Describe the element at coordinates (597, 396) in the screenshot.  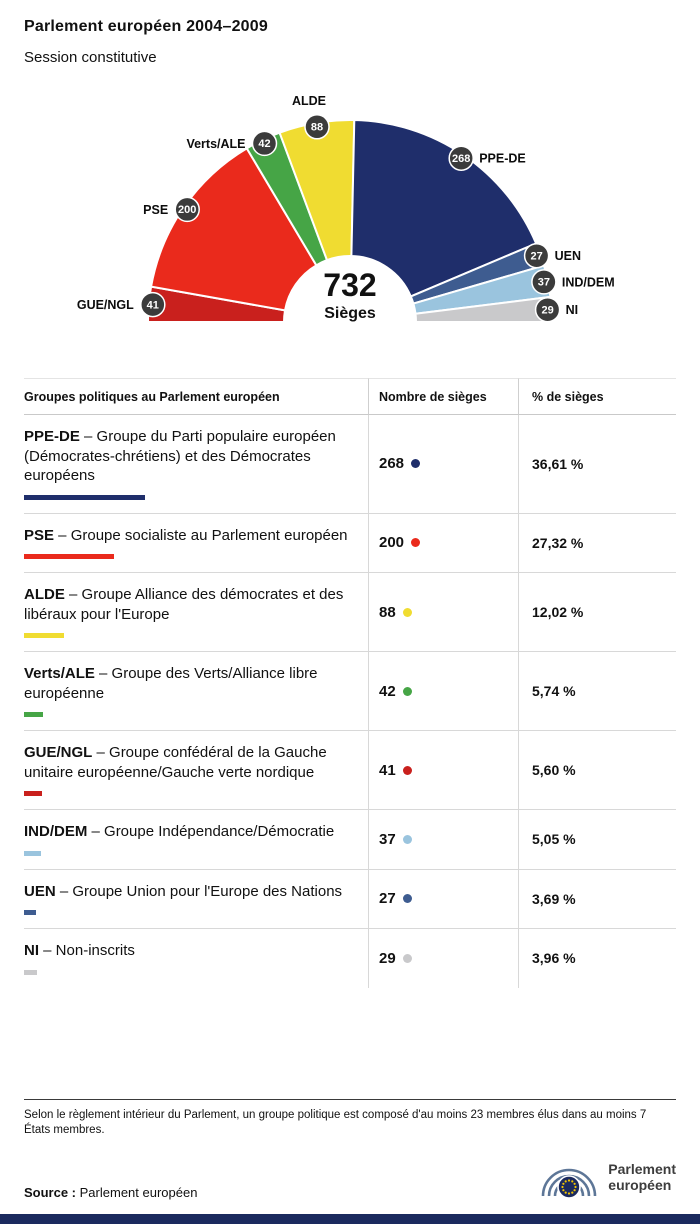
I see `table-header-pct: % de sièges` at that location.